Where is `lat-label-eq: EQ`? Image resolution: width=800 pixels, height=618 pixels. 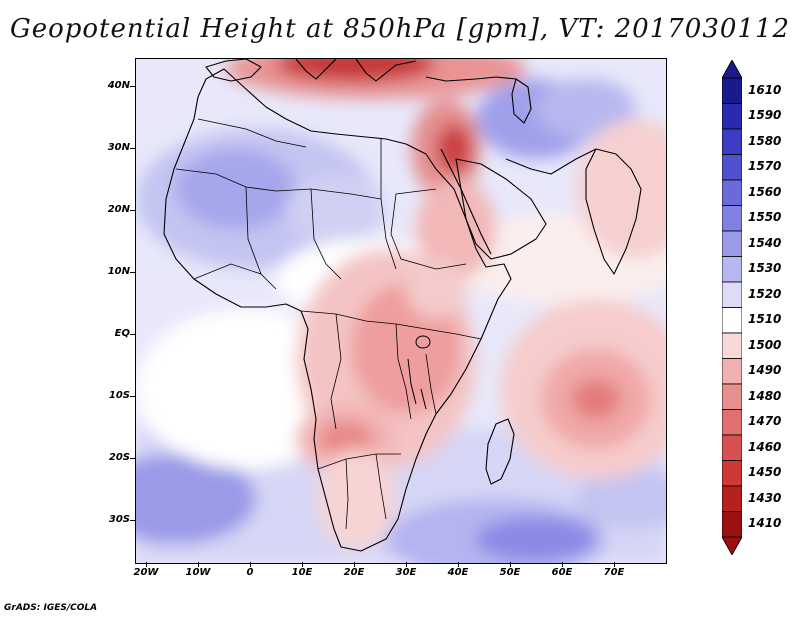 lat-label-eq: EQ is located at coordinates (122, 333).